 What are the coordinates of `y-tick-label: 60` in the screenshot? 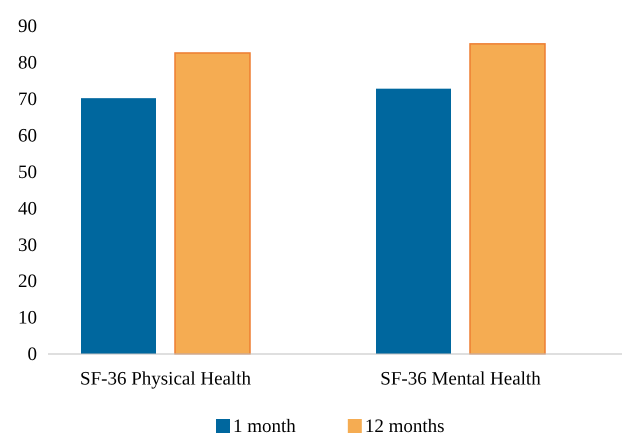 It's located at (27, 135).